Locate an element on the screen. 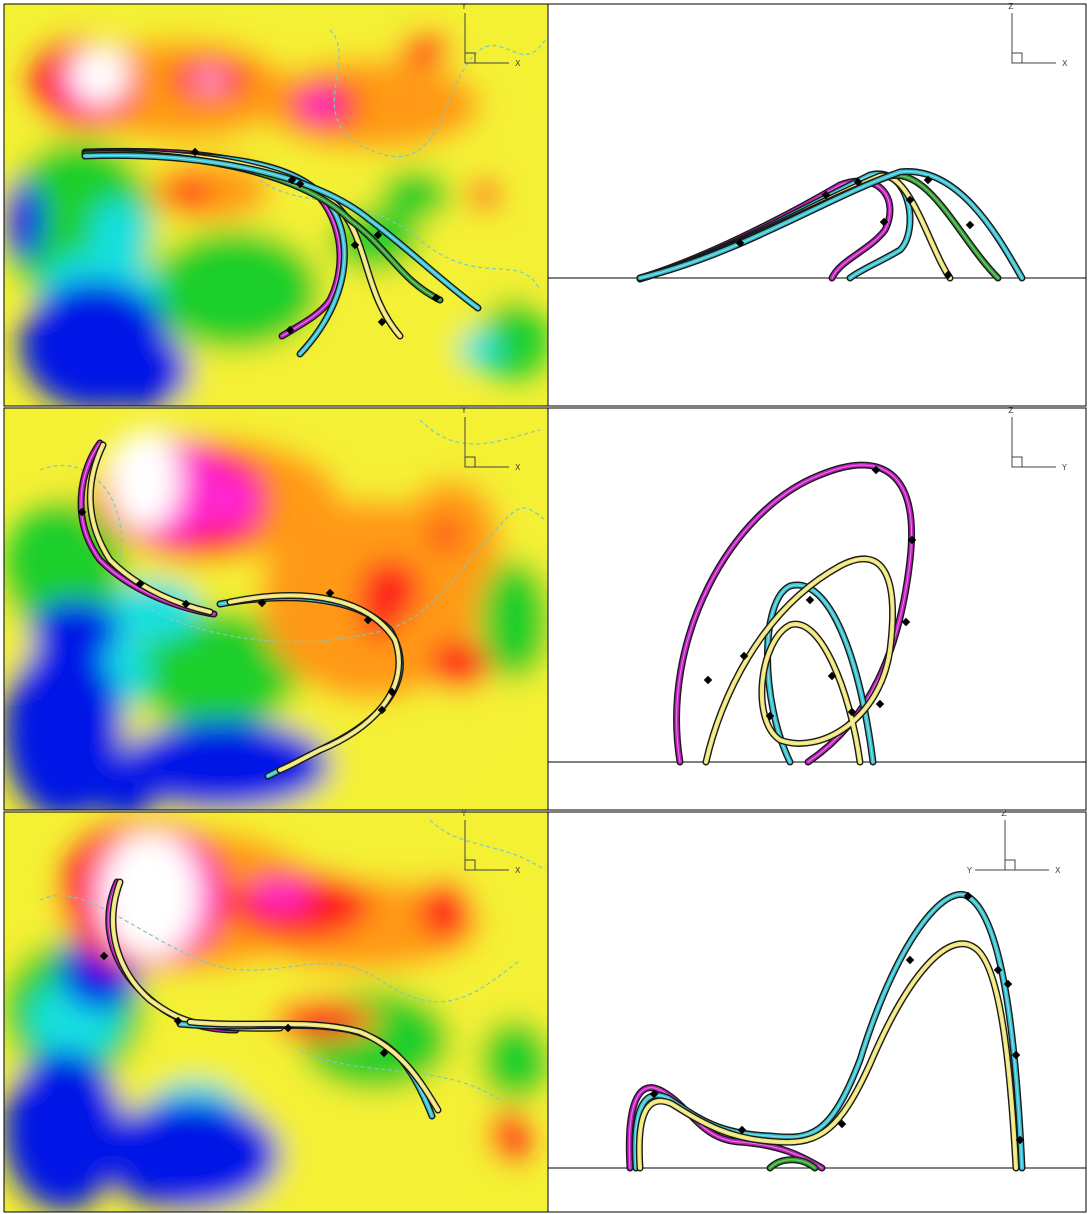  axis-triad-row3-top-view: YX is located at coordinates (491, 842).